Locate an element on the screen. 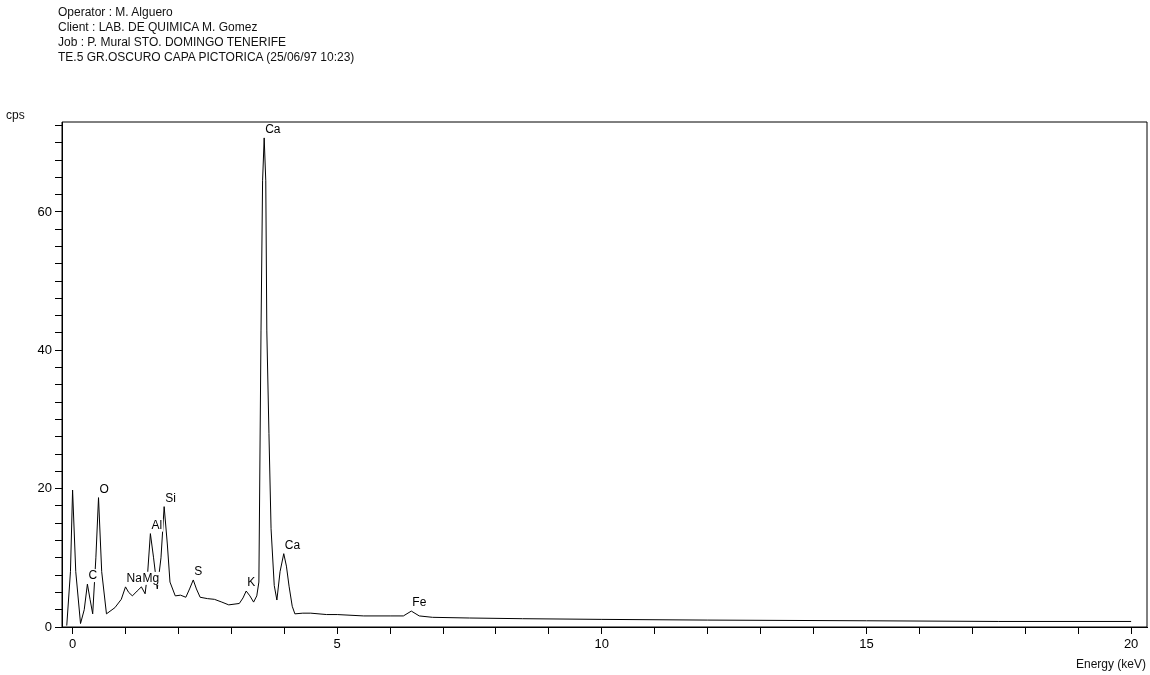  annotation: O is located at coordinates (104, 488).